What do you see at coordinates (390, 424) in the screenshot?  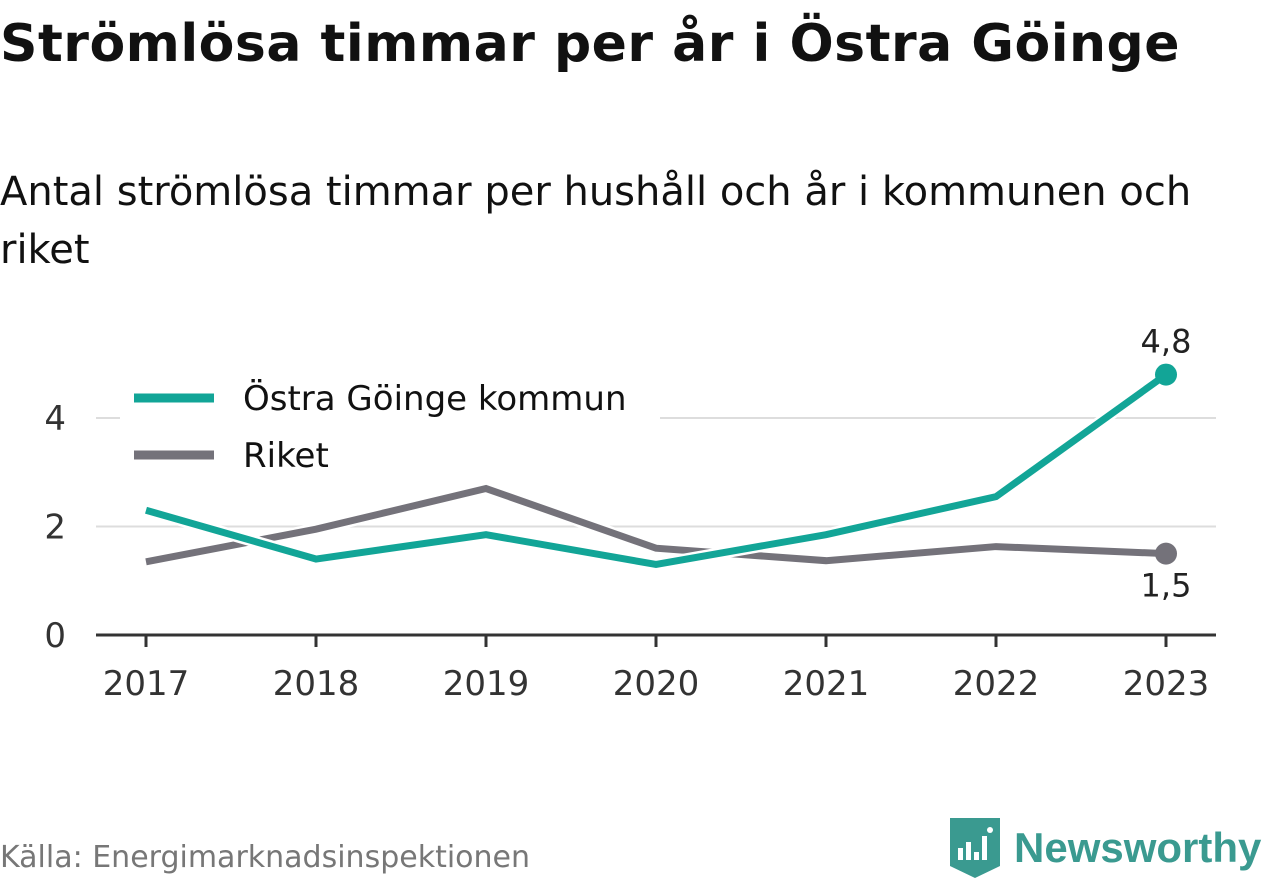 I see `legend: Östra Göinge kommun Riket` at bounding box center [390, 424].